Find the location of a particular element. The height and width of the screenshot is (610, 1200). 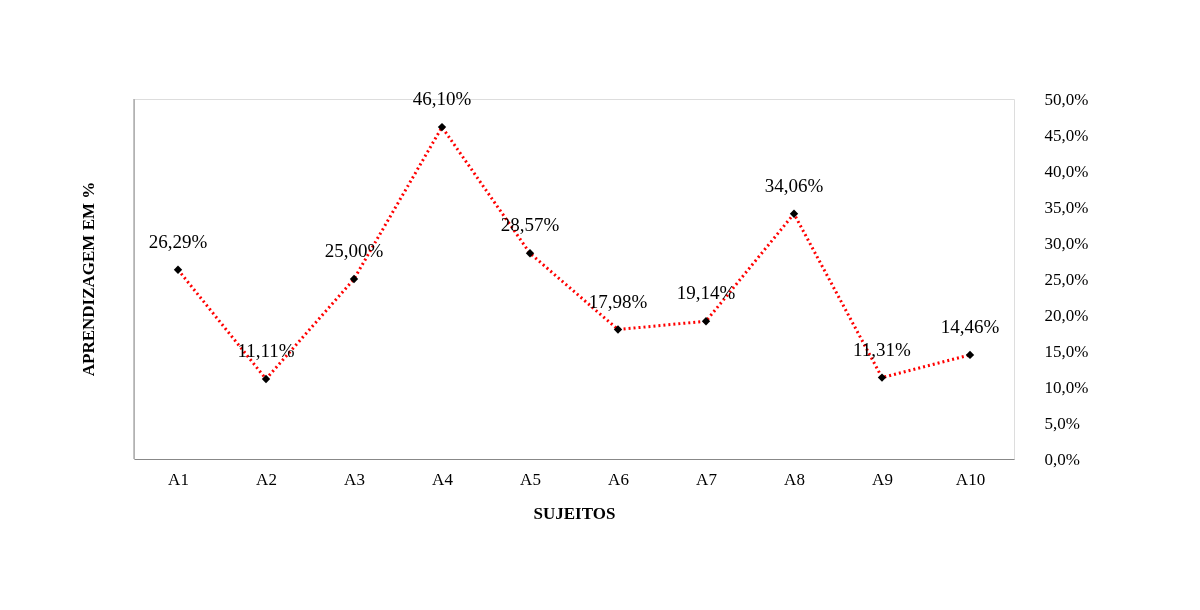

data-label: 11,11% is located at coordinates (266, 351).